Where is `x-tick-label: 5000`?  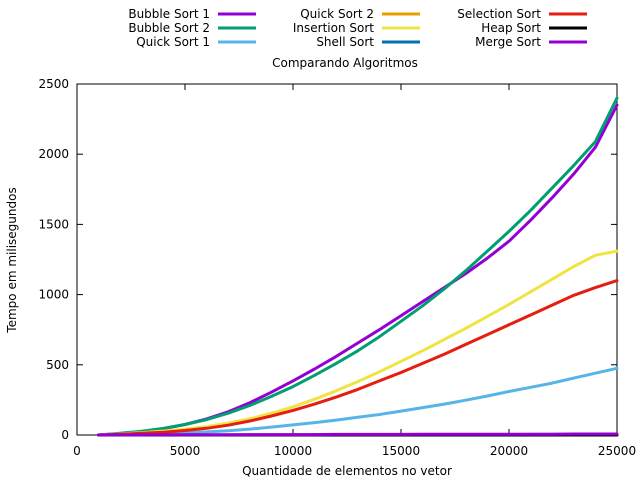
x-tick-label: 5000 is located at coordinates (185, 451).